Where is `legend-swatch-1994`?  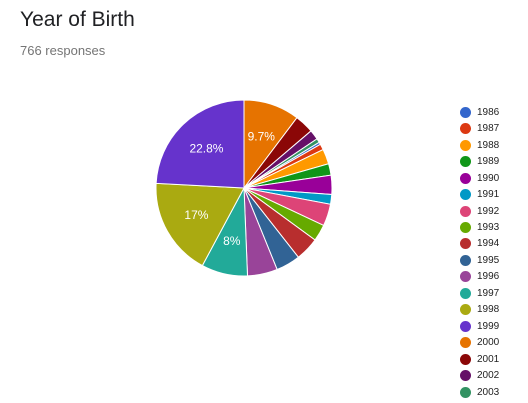 legend-swatch-1994 is located at coordinates (465, 244).